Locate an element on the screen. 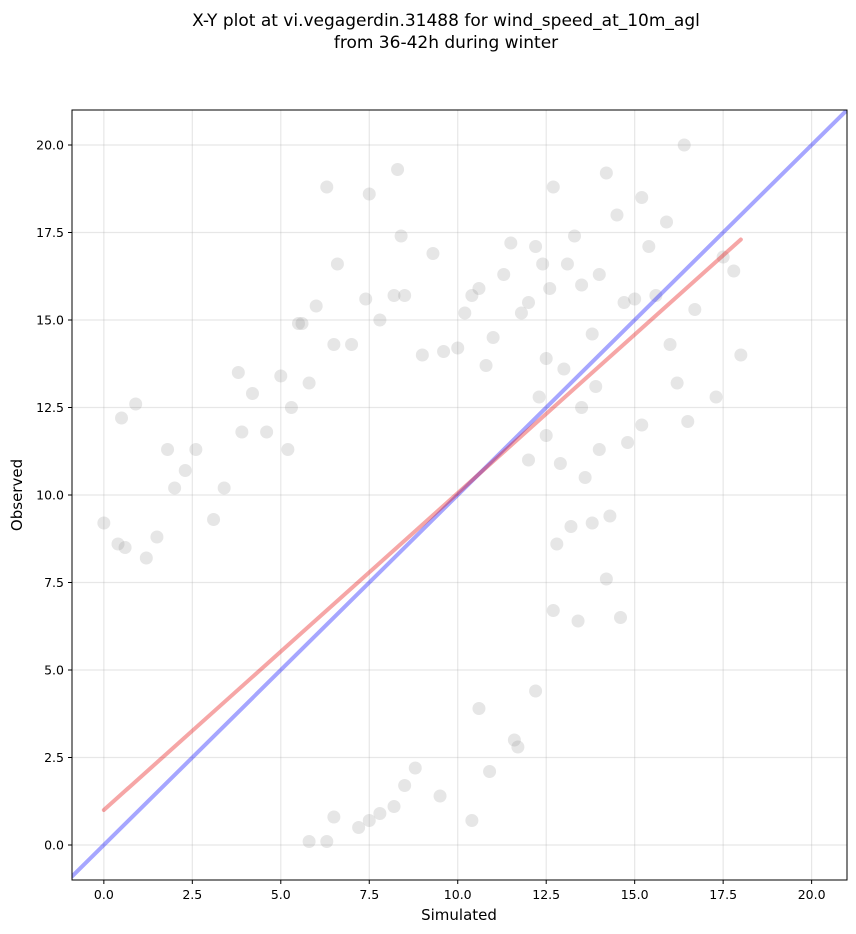 The image size is (856, 934). x-tick-label-8: 20.0 is located at coordinates (812, 894).